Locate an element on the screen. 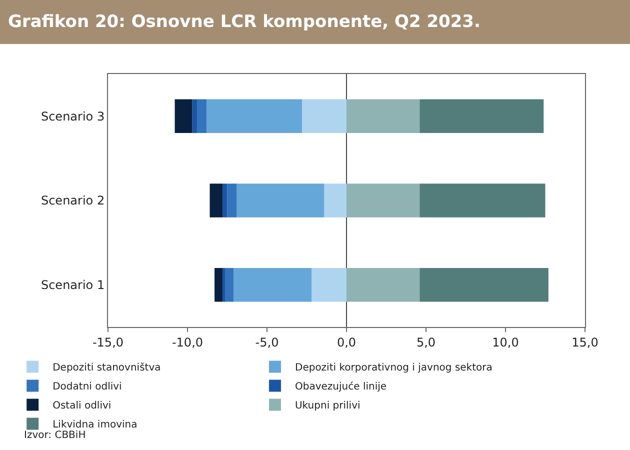  x-tick-label: -10,0 is located at coordinates (188, 342).